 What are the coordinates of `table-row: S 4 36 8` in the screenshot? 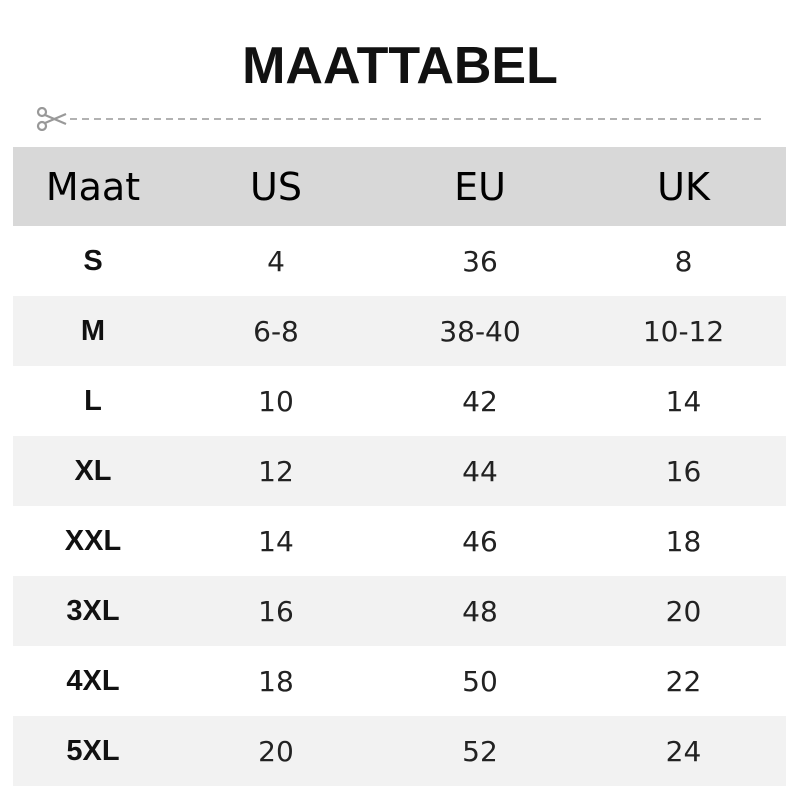 It's located at (399, 261).